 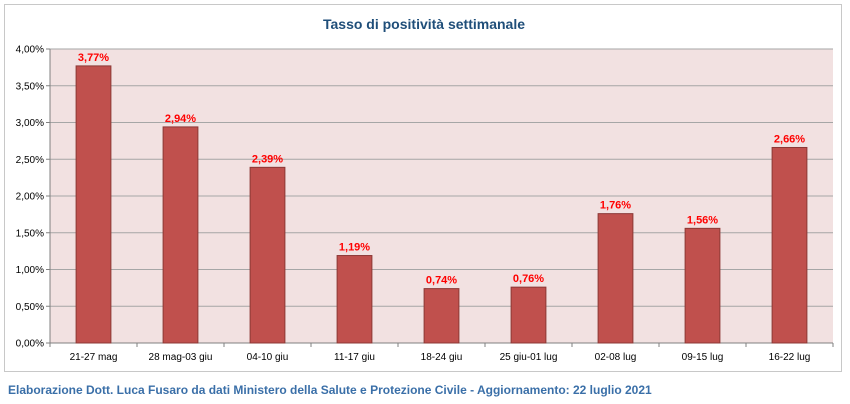 What do you see at coordinates (616, 357) in the screenshot?
I see `x-tick-label: 02-08 lug` at bounding box center [616, 357].